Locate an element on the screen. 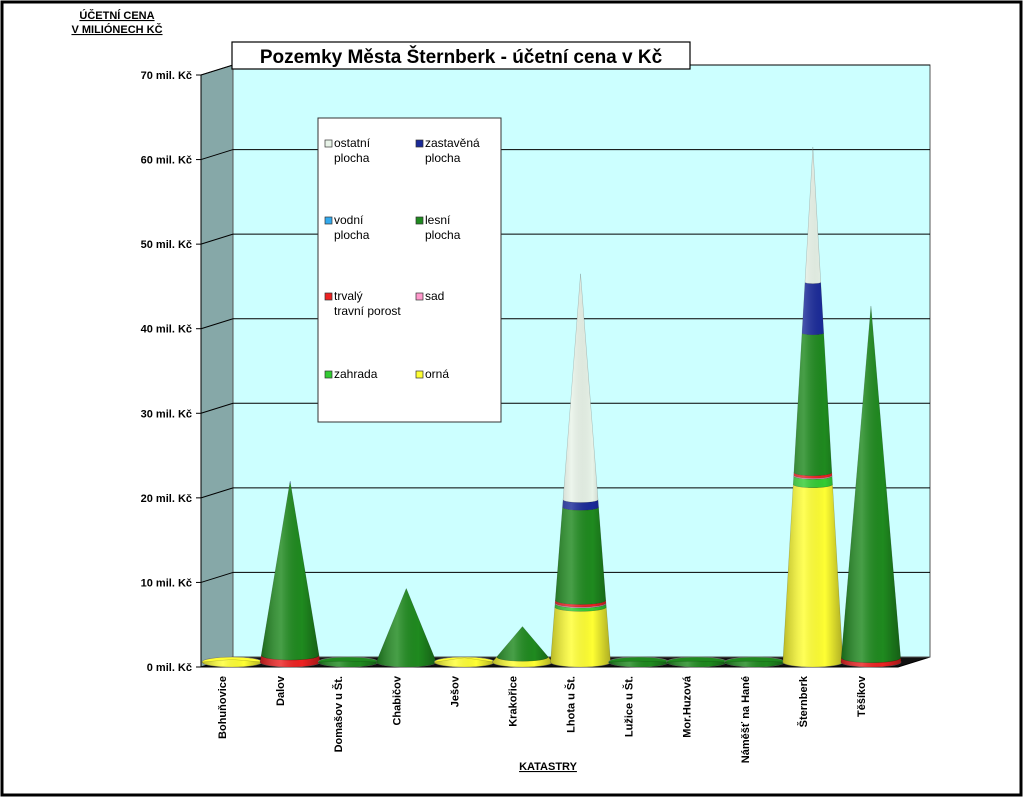 The height and width of the screenshot is (803, 1024). legend-label: zahrada is located at coordinates (356, 374).